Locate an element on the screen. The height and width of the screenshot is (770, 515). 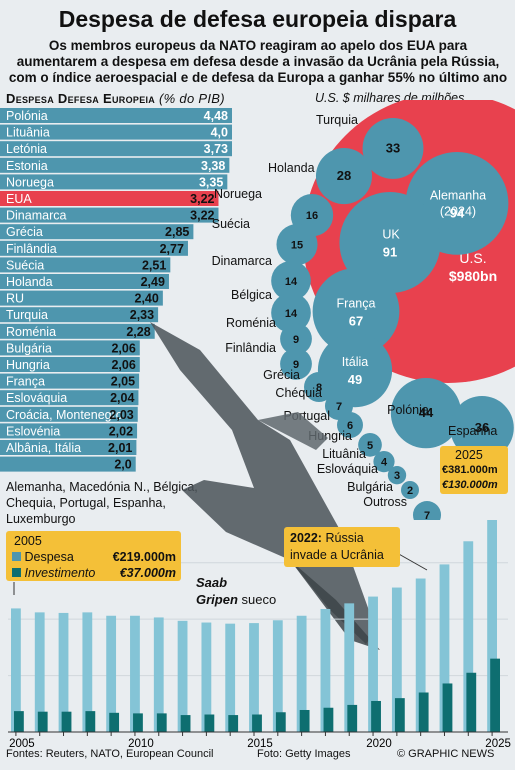
caption-name2: Gripen is located at coordinates (217, 599).